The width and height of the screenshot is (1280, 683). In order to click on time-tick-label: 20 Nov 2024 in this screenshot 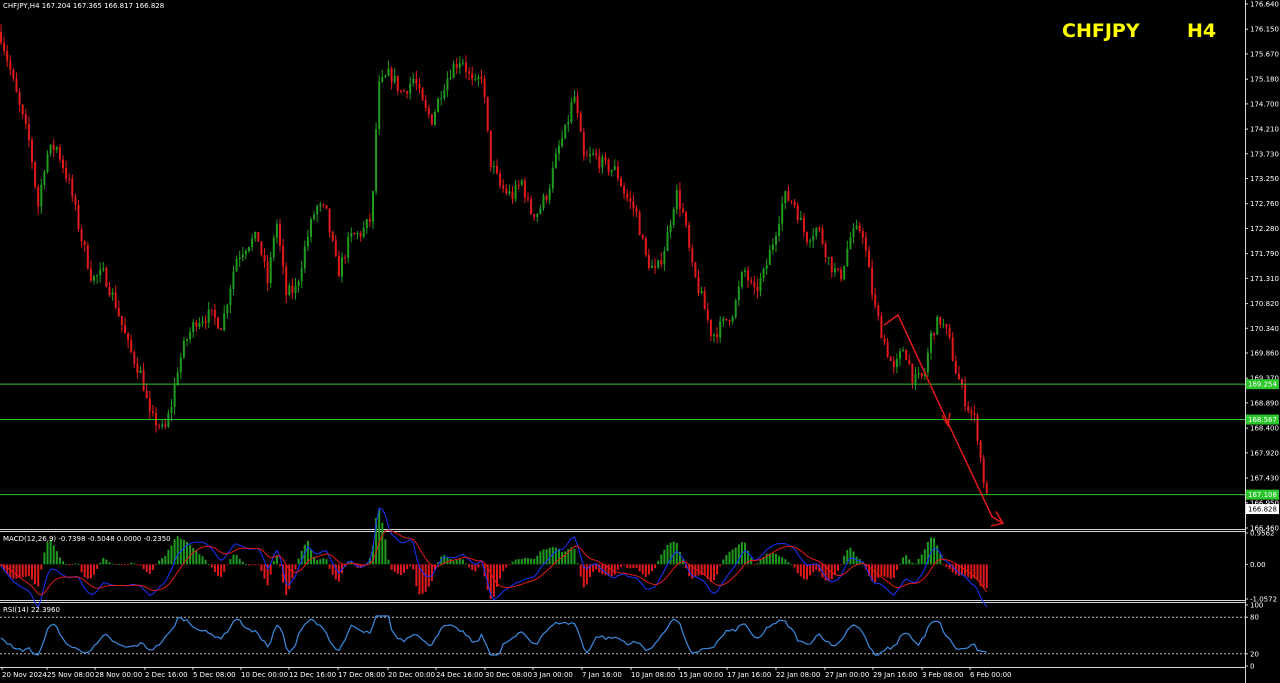, I will do `click(24, 675)`.